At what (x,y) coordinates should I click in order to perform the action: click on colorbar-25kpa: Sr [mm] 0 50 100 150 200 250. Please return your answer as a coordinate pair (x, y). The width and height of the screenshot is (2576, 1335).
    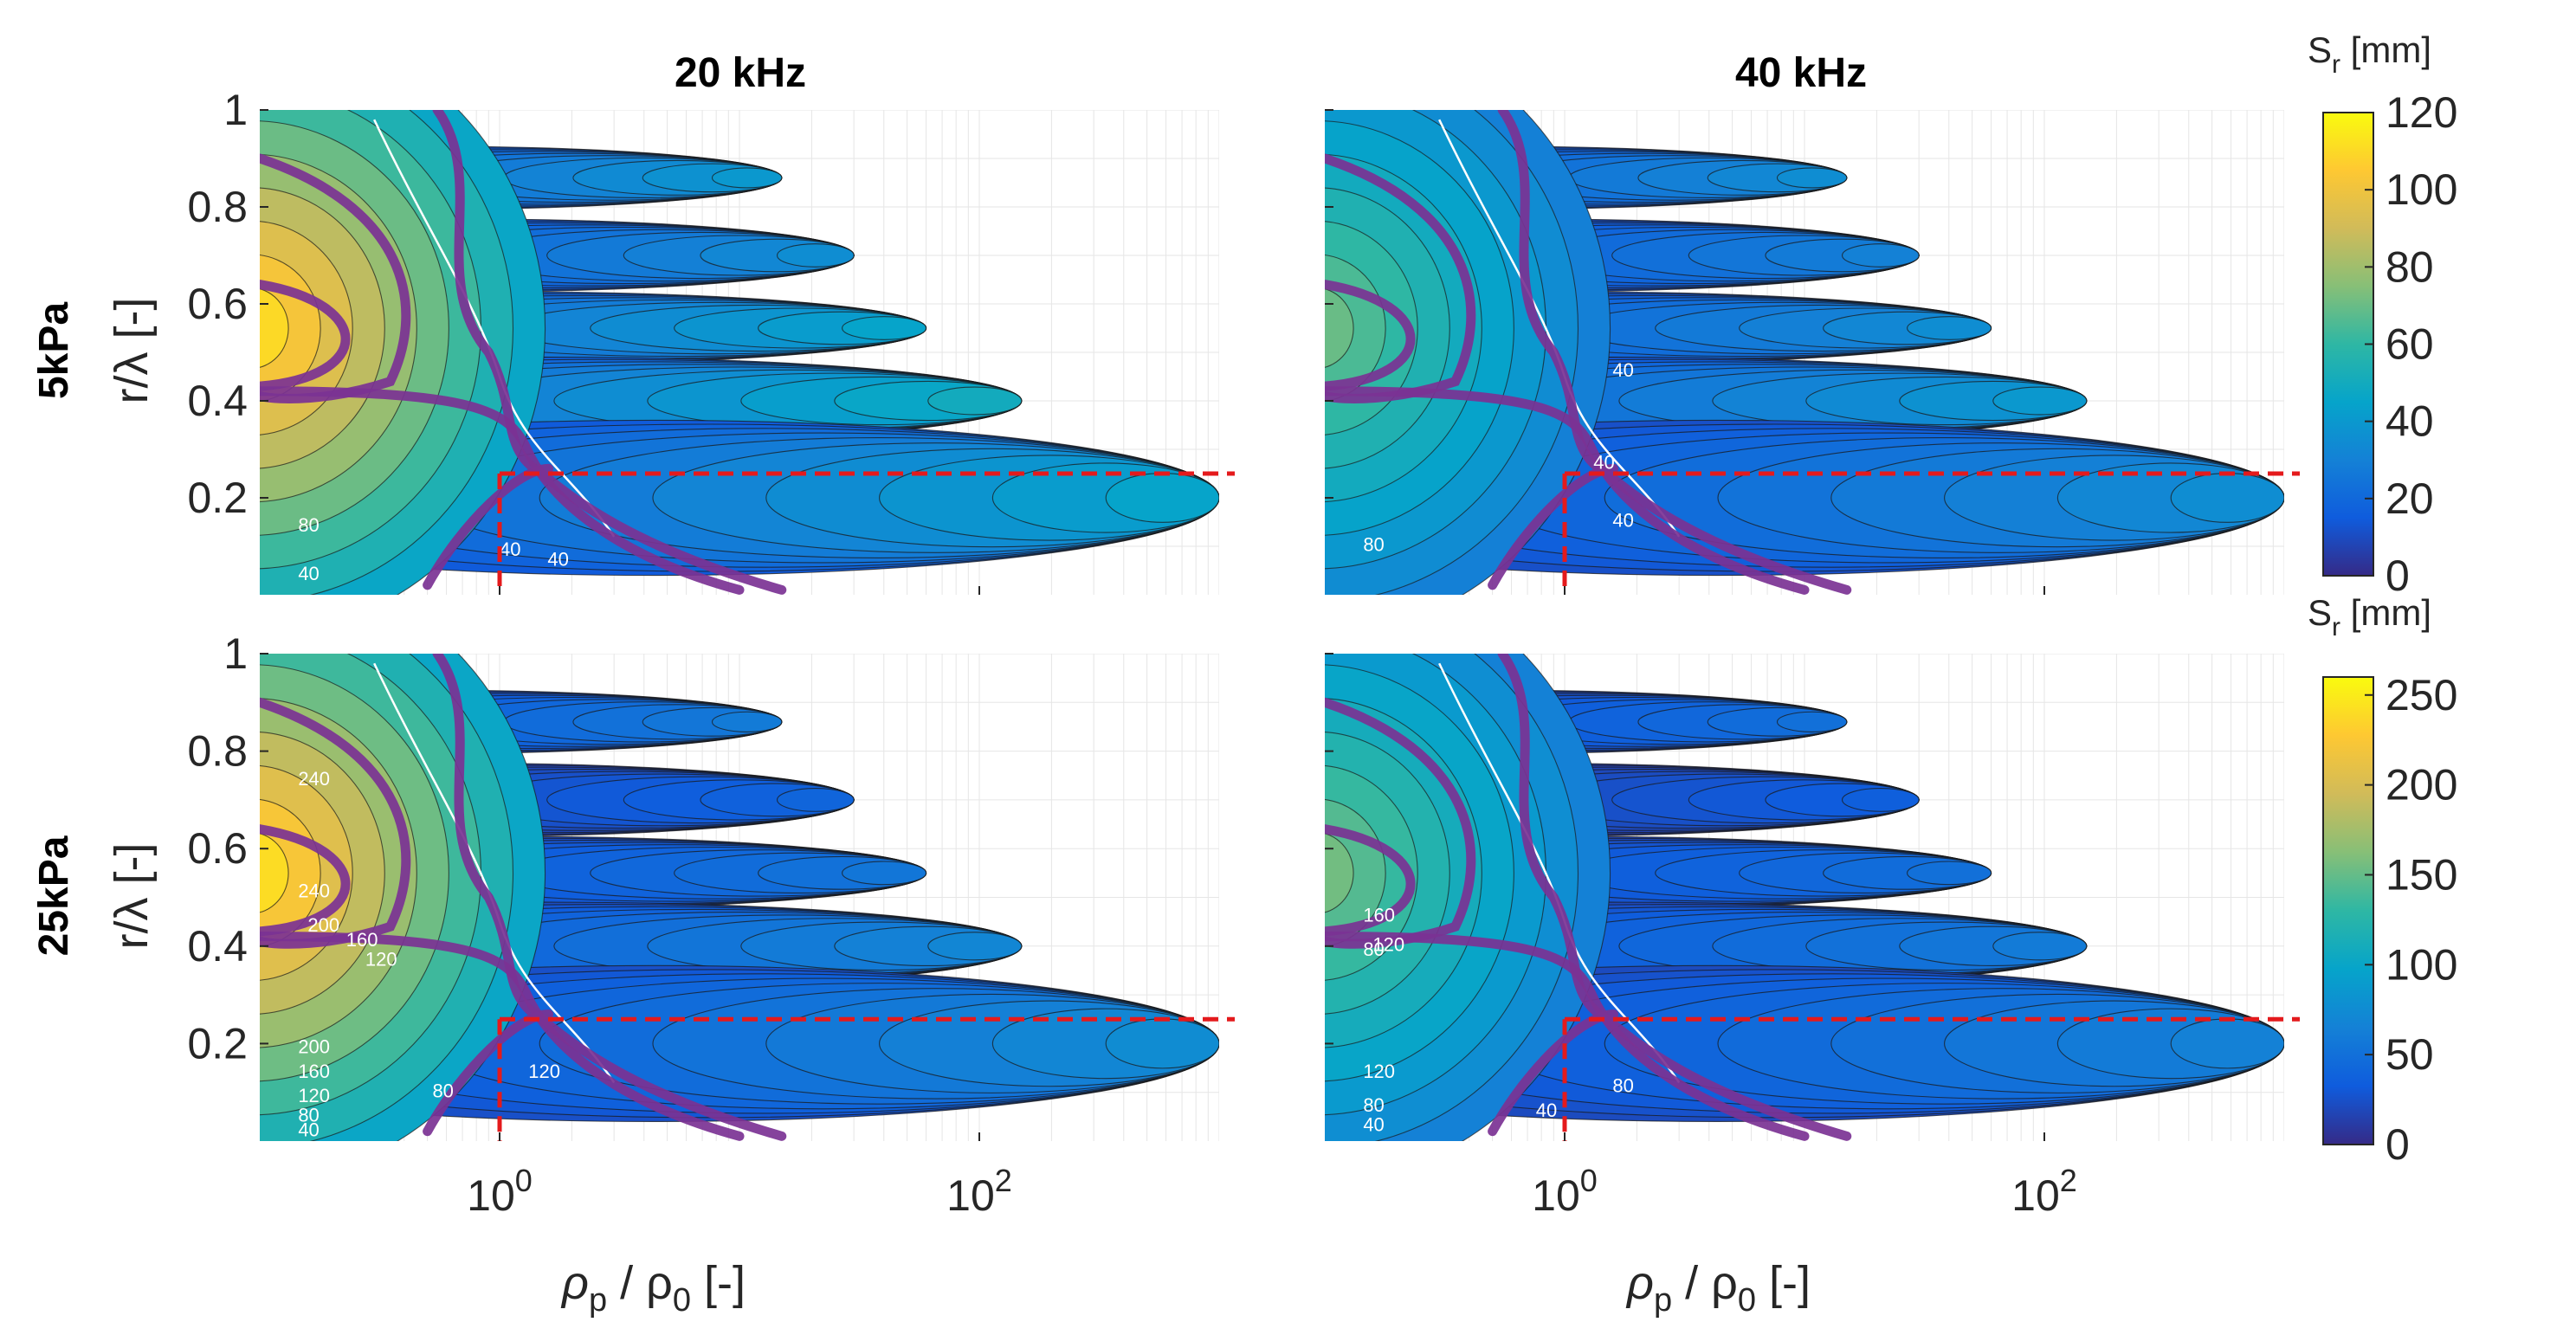
    Looking at the image, I should click on (2382, 881).